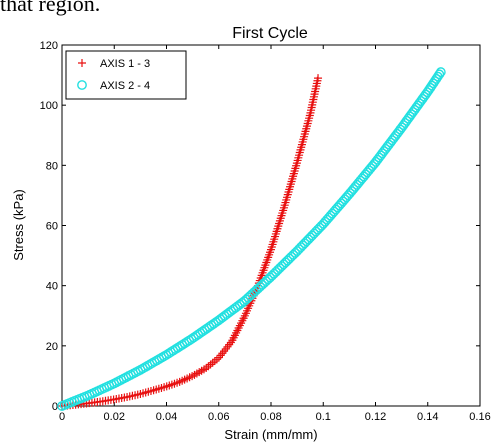  I want to click on y-tick-label: 60, so click(52, 227).